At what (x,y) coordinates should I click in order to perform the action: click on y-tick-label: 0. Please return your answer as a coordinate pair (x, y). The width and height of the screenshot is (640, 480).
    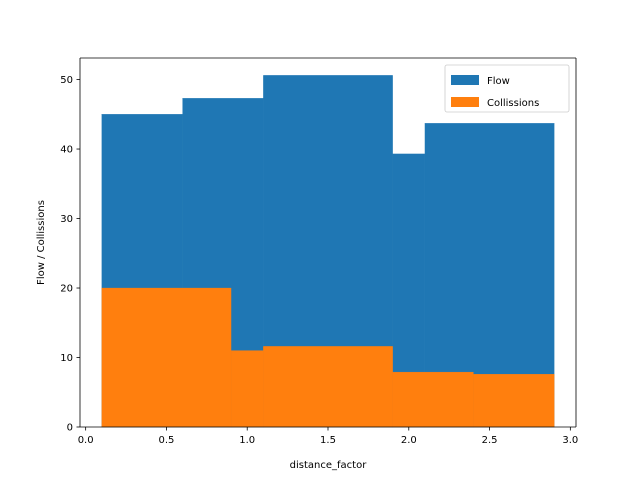
    Looking at the image, I should click on (70, 428).